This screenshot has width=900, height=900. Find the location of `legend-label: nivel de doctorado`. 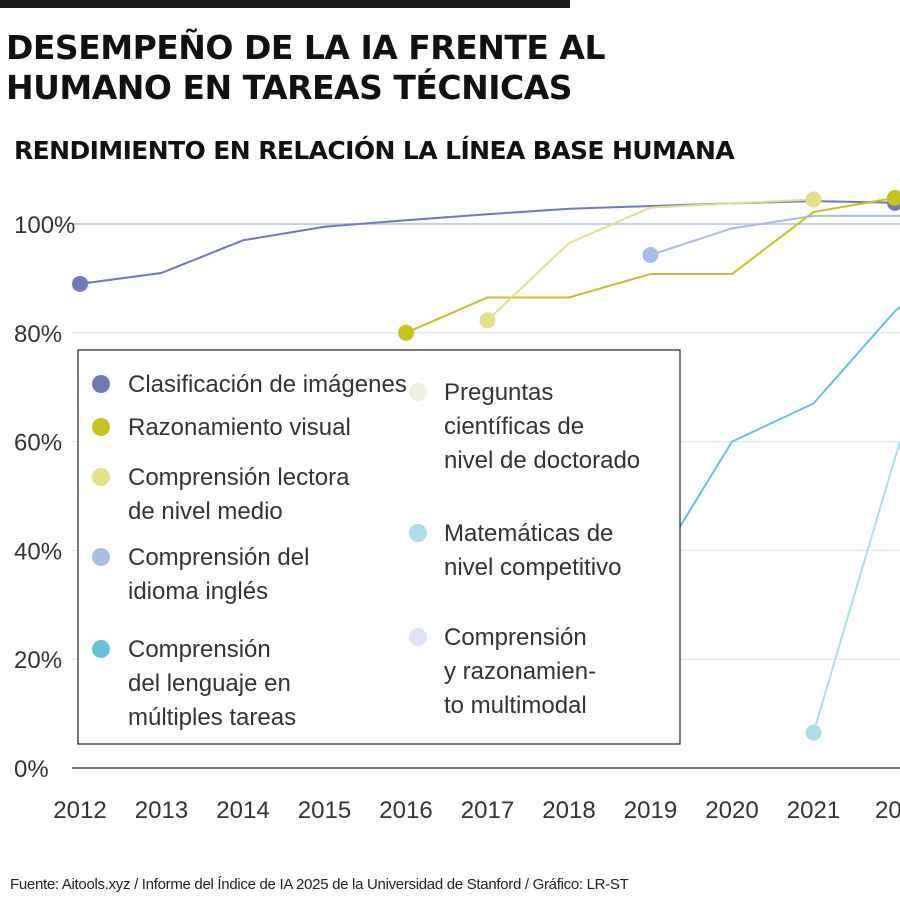

legend-label: nivel de doctorado is located at coordinates (542, 460).